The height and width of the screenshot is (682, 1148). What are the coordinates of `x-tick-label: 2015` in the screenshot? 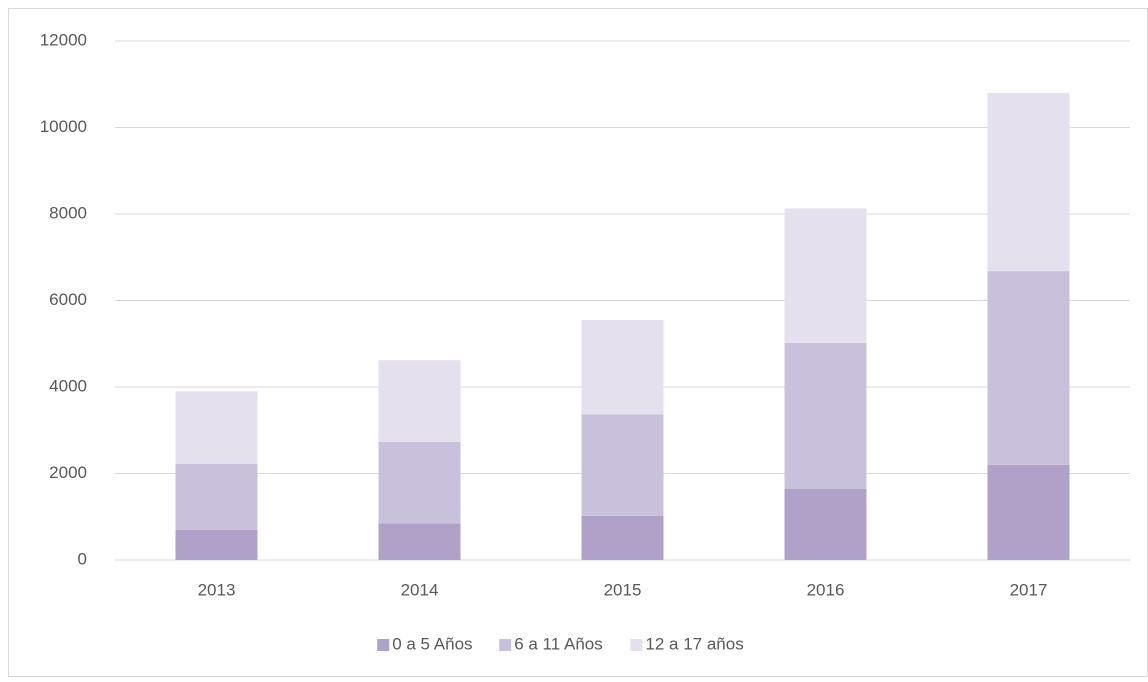 It's located at (623, 589).